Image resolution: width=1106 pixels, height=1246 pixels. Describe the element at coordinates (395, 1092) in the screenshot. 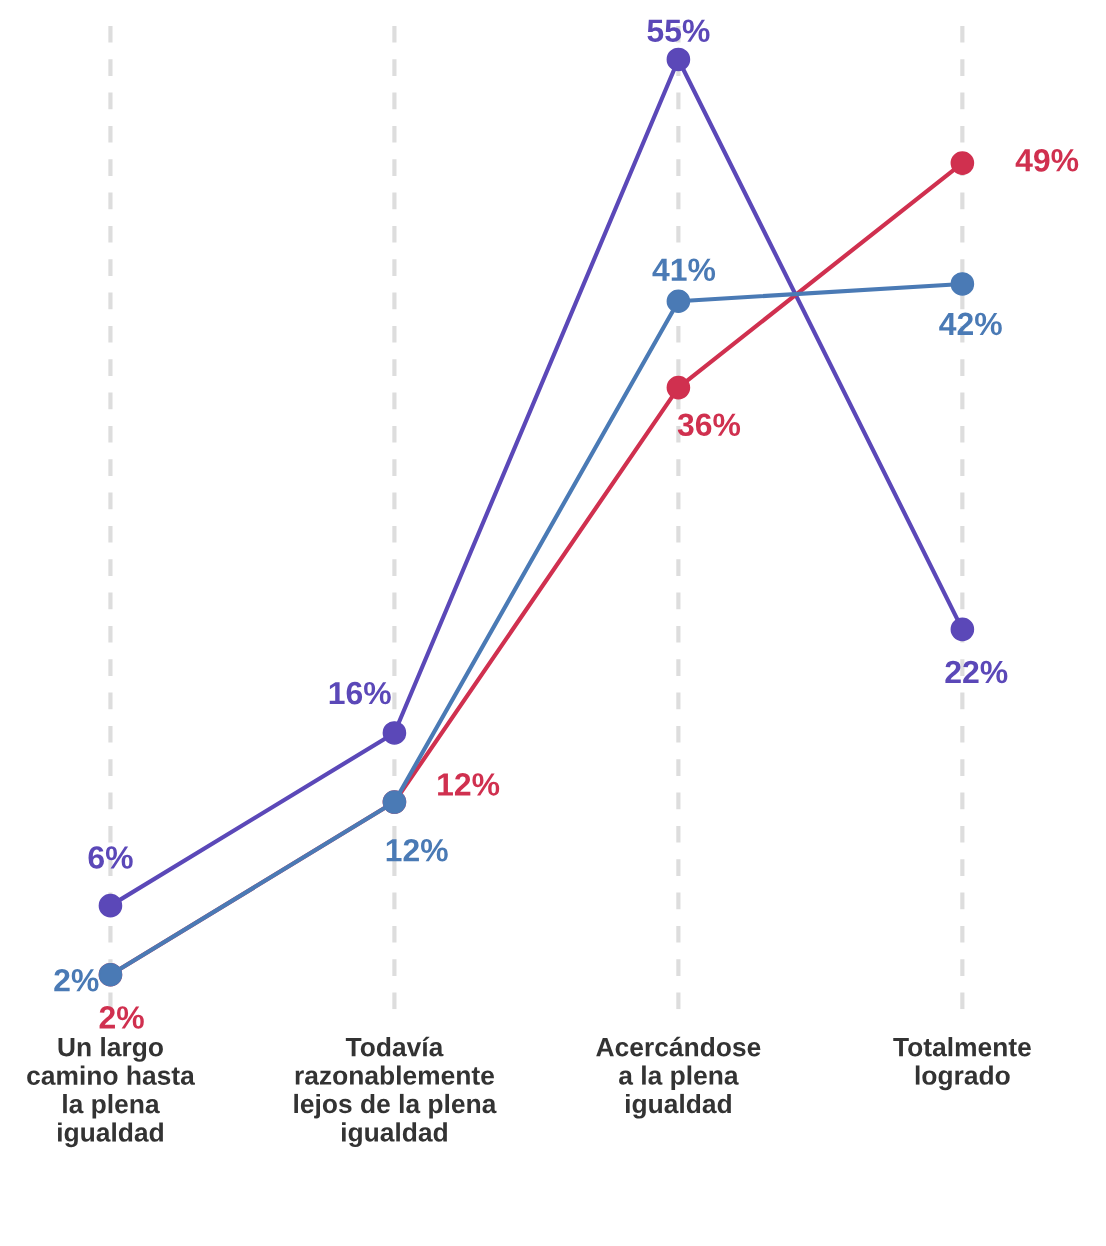

I see `x-tick-label: Todavía razonablemente lejos de la plena igualdad` at that location.